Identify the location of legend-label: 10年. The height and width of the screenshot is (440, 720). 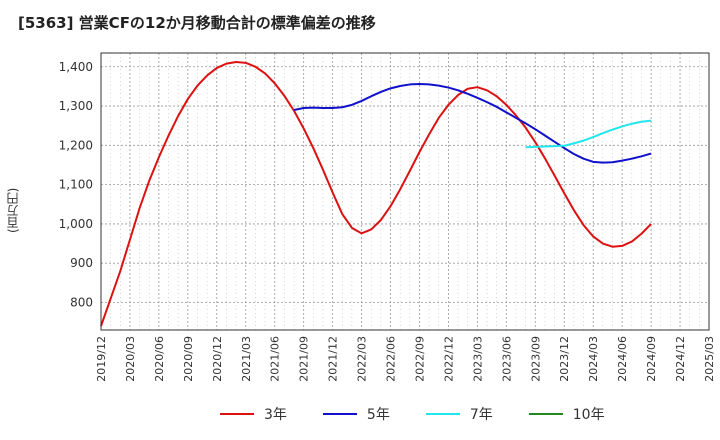
(588, 415).